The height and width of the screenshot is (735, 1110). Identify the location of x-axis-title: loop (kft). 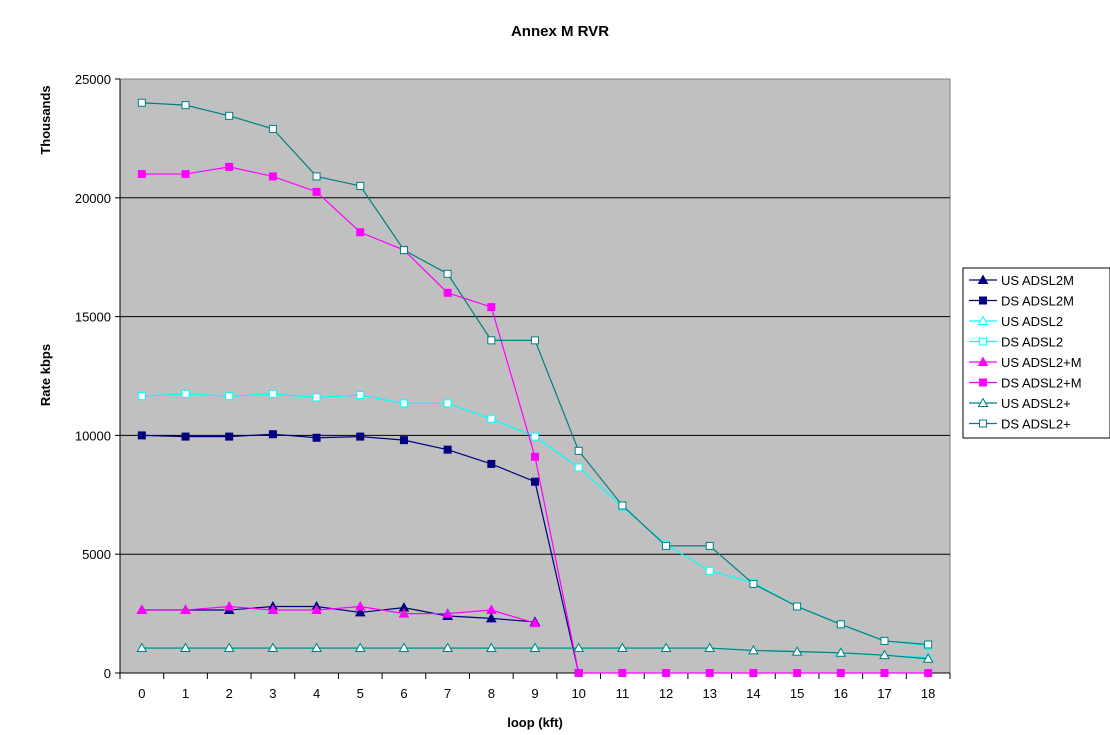
(535, 722).